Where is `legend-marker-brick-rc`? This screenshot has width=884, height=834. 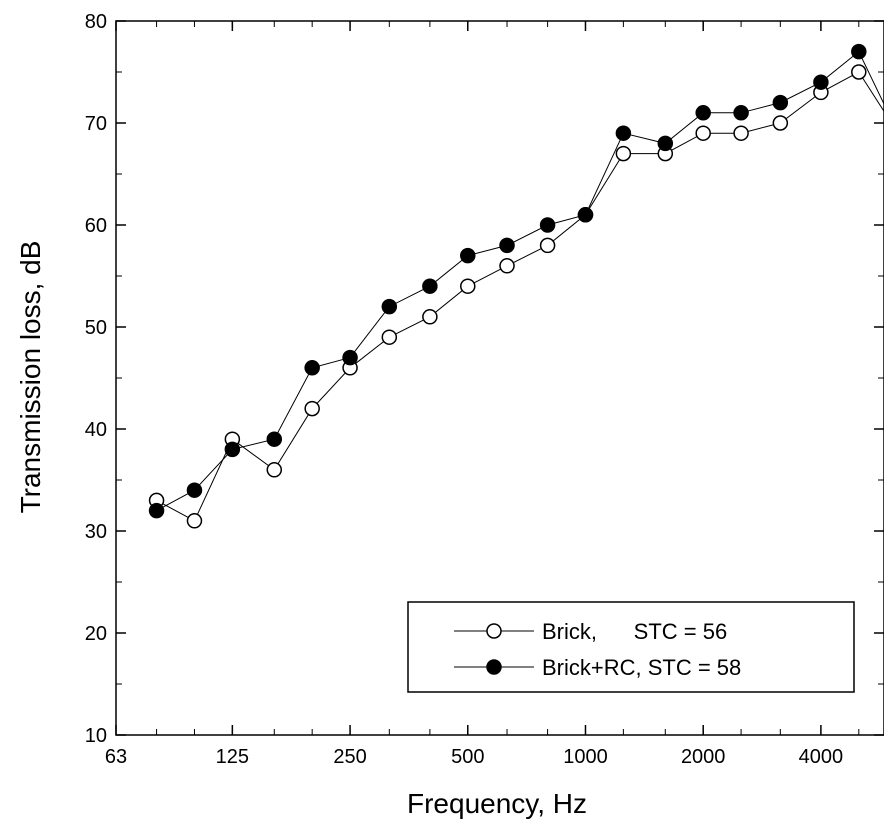
legend-marker-brick-rc is located at coordinates (494, 667).